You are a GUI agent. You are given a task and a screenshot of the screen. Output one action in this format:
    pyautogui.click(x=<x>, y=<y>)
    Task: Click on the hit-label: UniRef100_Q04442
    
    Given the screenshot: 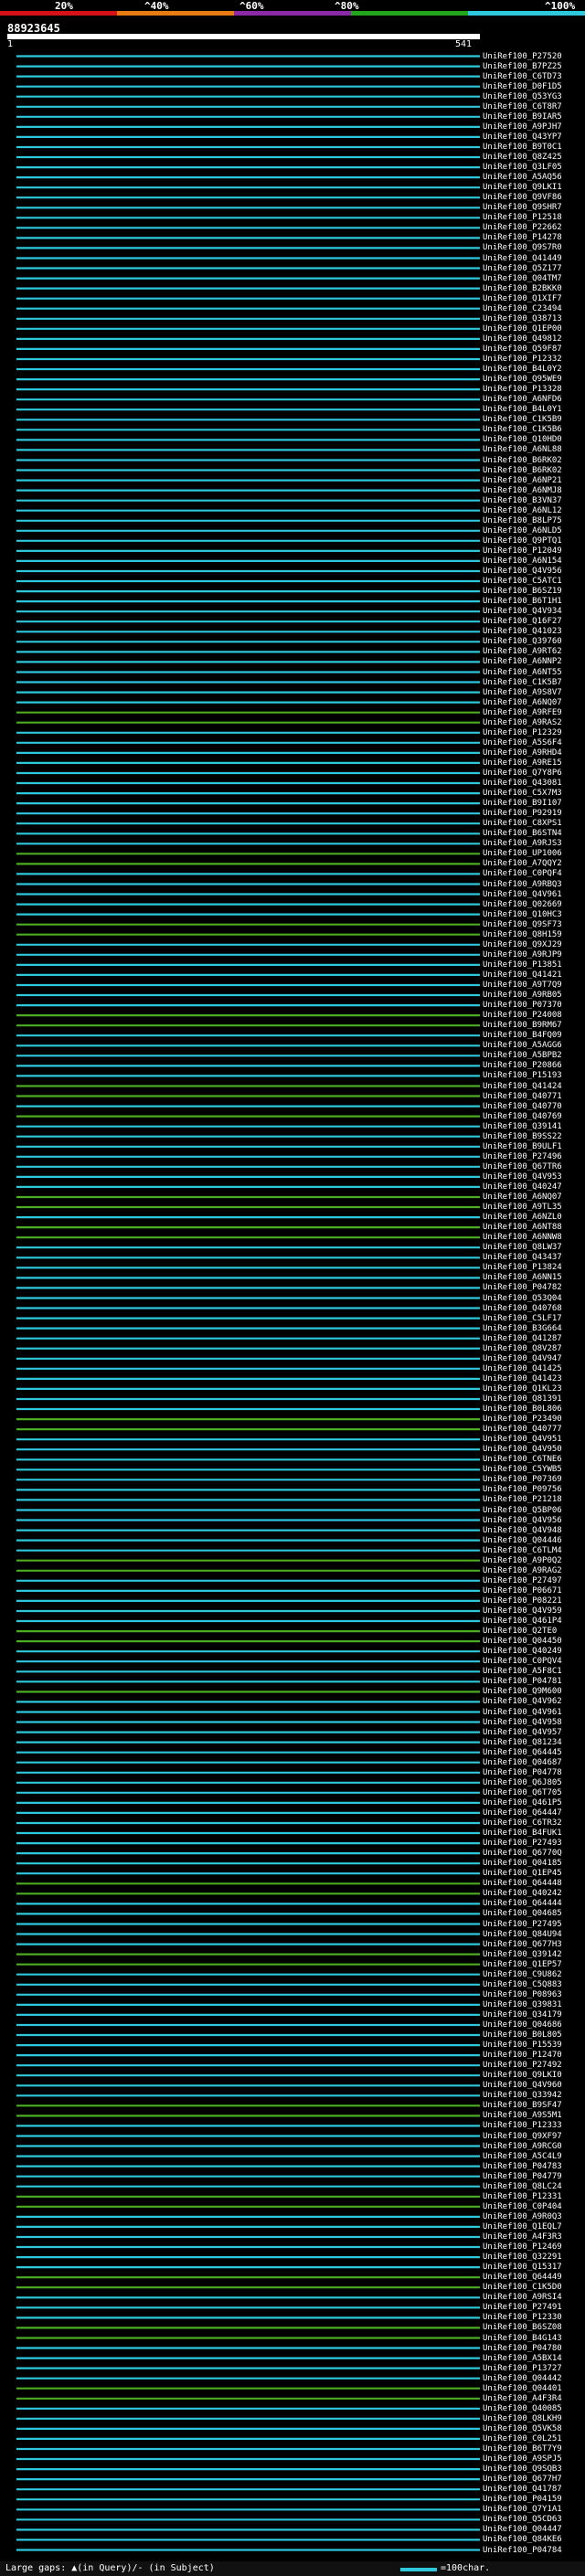 What is the action you would take?
    pyautogui.click(x=522, y=2378)
    